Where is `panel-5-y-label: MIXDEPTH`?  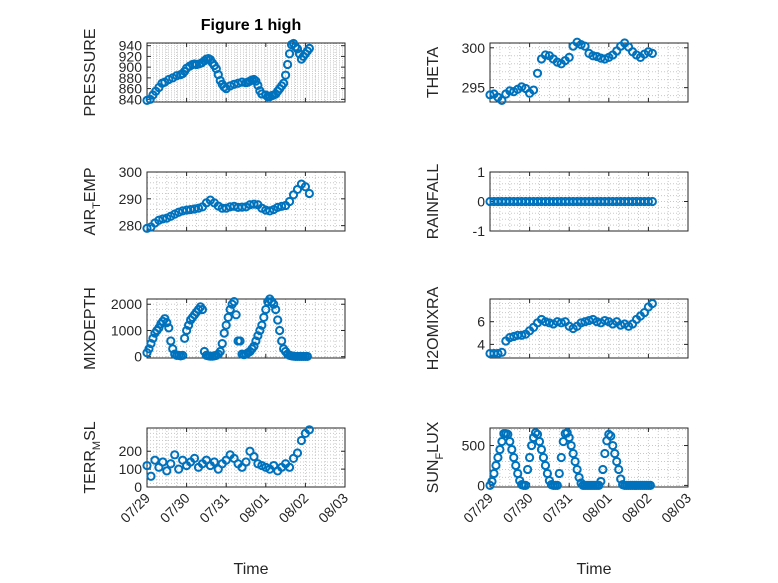 panel-5-y-label: MIXDEPTH is located at coordinates (90, 328).